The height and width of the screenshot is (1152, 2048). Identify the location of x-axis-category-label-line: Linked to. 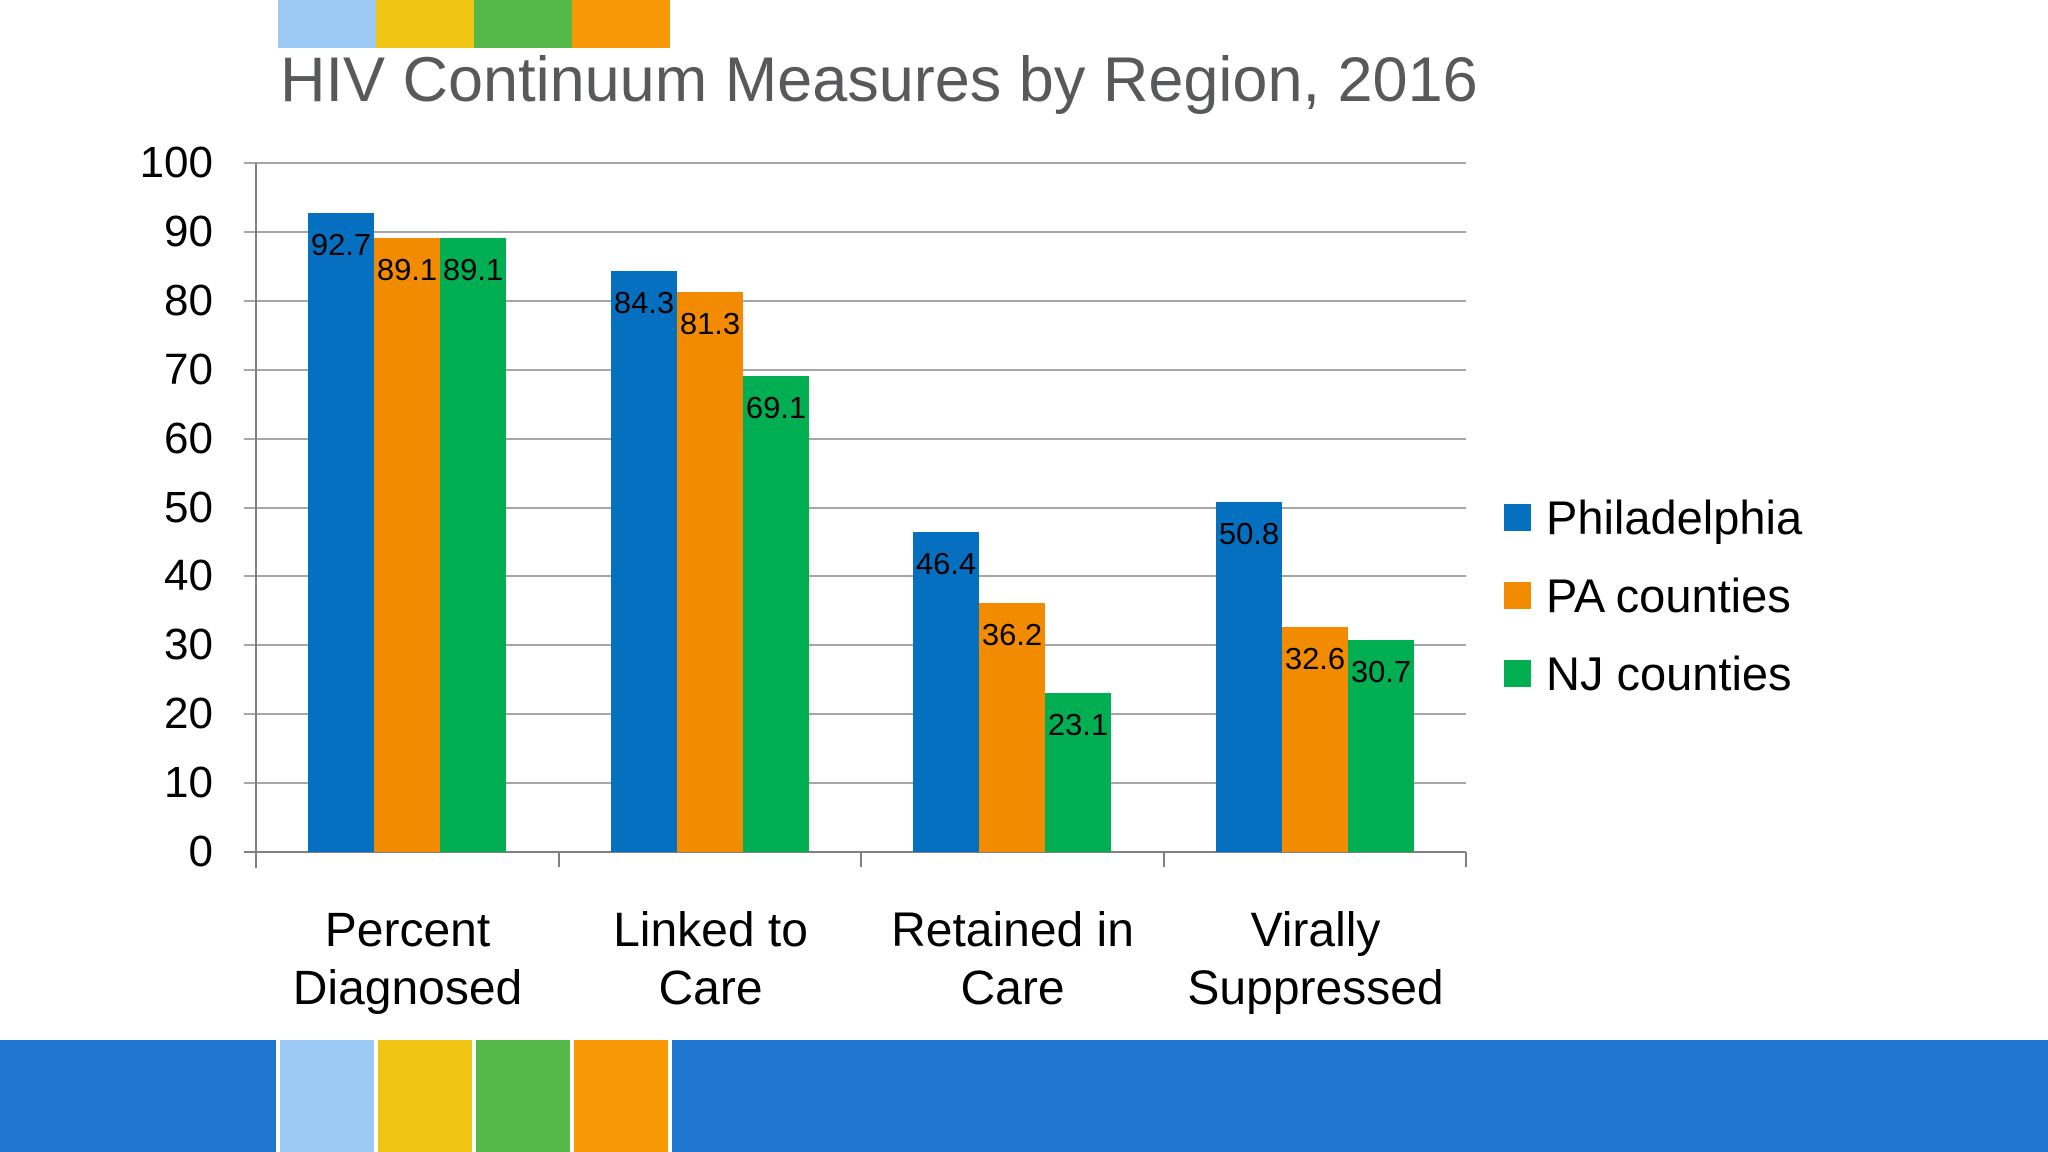
(710, 930).